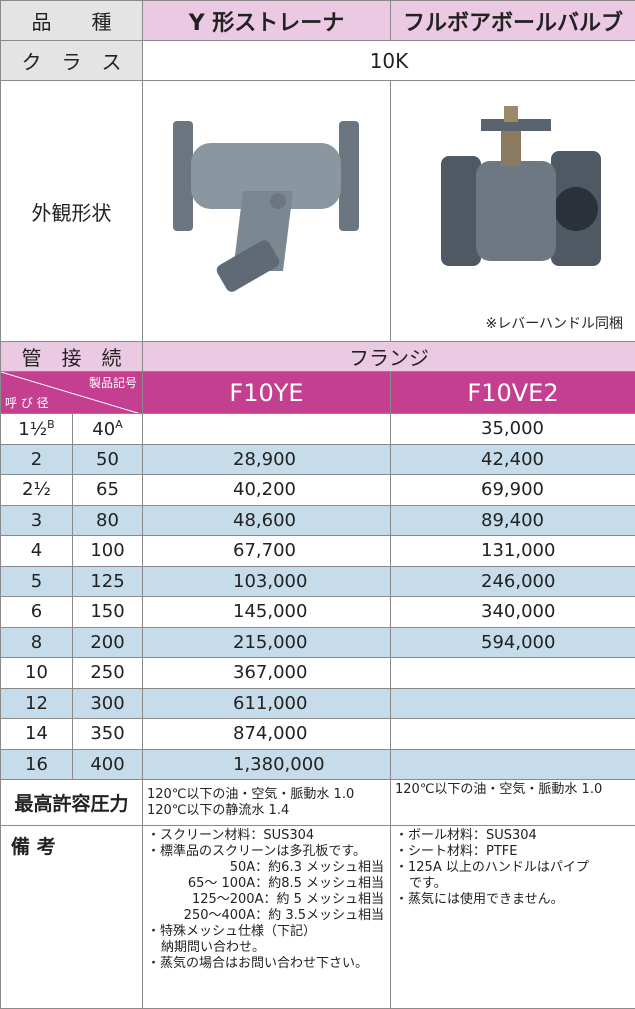  I want to click on row: 10 250 367,000, so click(318, 673).